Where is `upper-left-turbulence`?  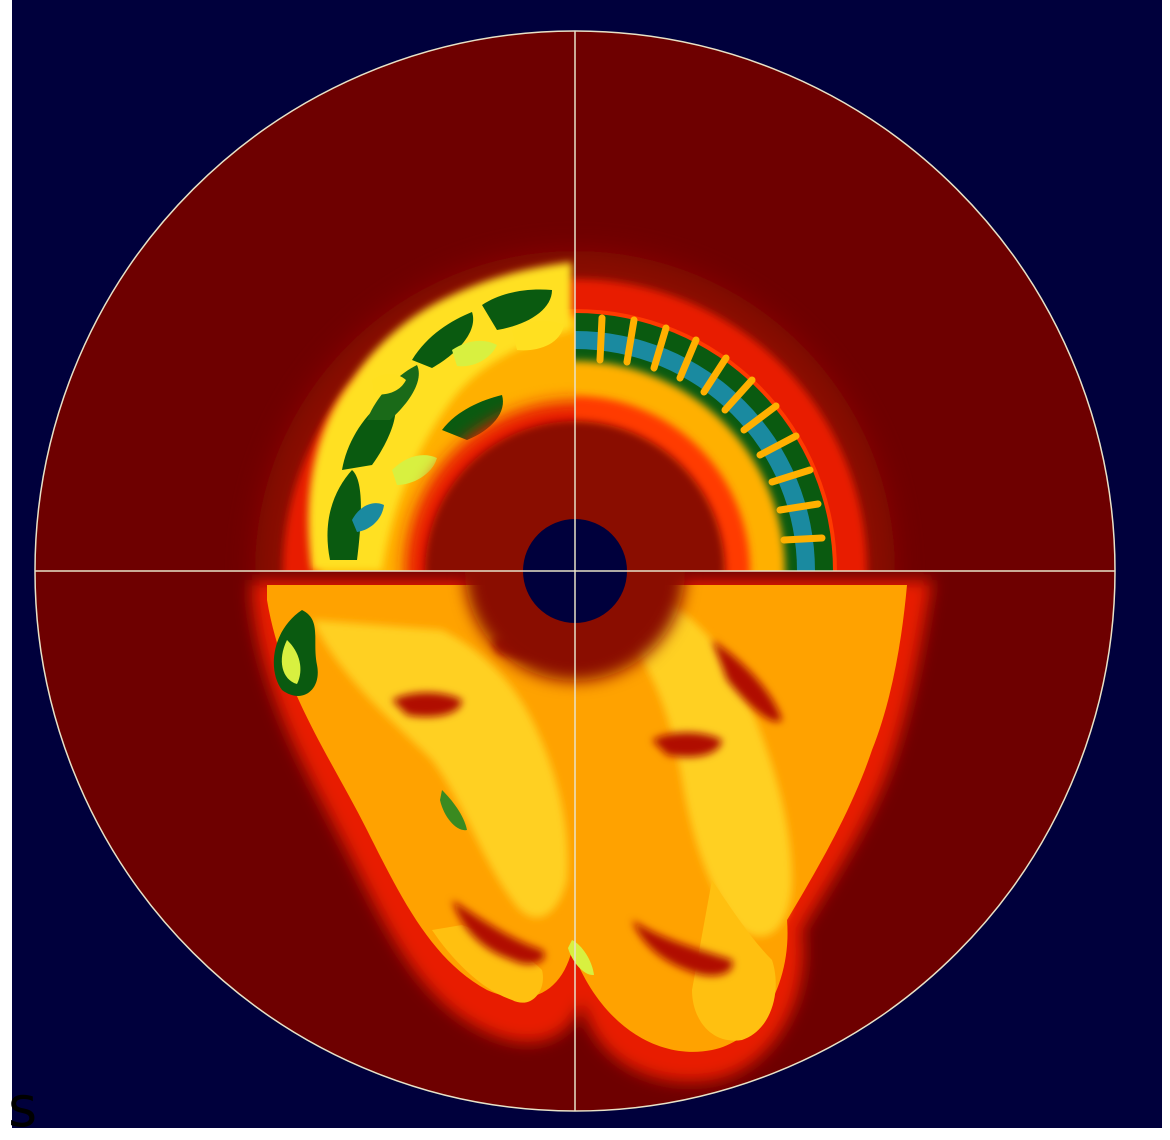 upper-left-turbulence is located at coordinates (441, 416).